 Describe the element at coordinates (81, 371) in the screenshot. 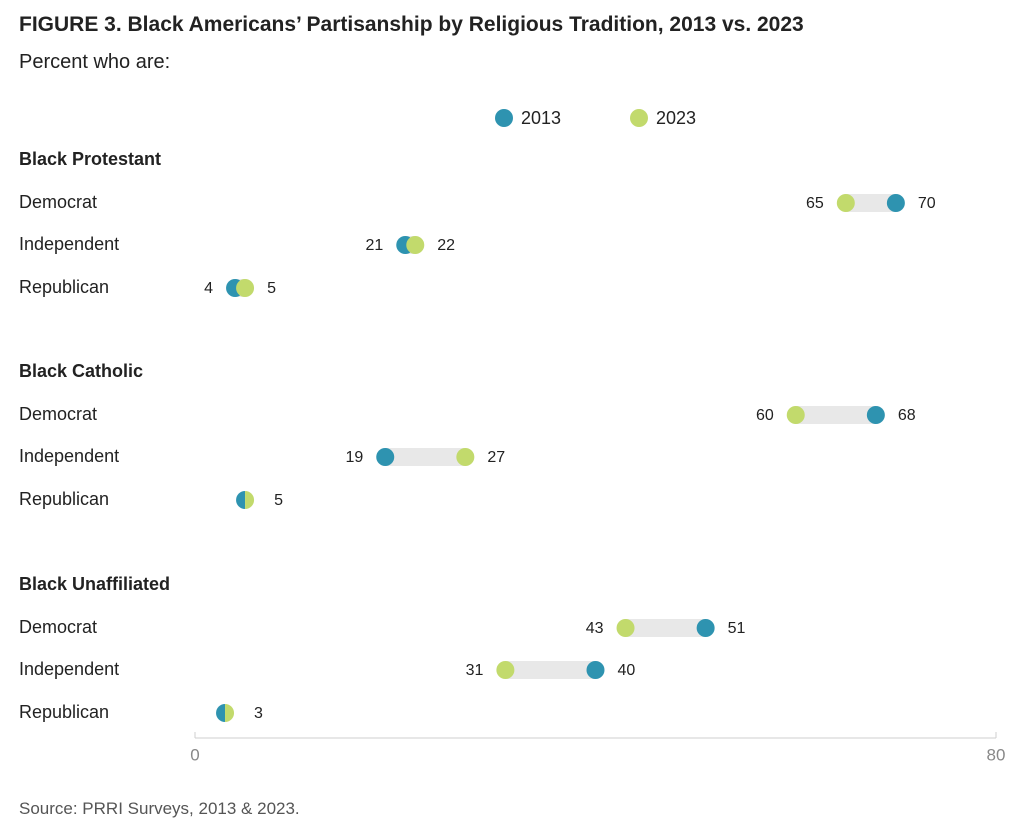

I see `group-title: Black Catholic` at that location.